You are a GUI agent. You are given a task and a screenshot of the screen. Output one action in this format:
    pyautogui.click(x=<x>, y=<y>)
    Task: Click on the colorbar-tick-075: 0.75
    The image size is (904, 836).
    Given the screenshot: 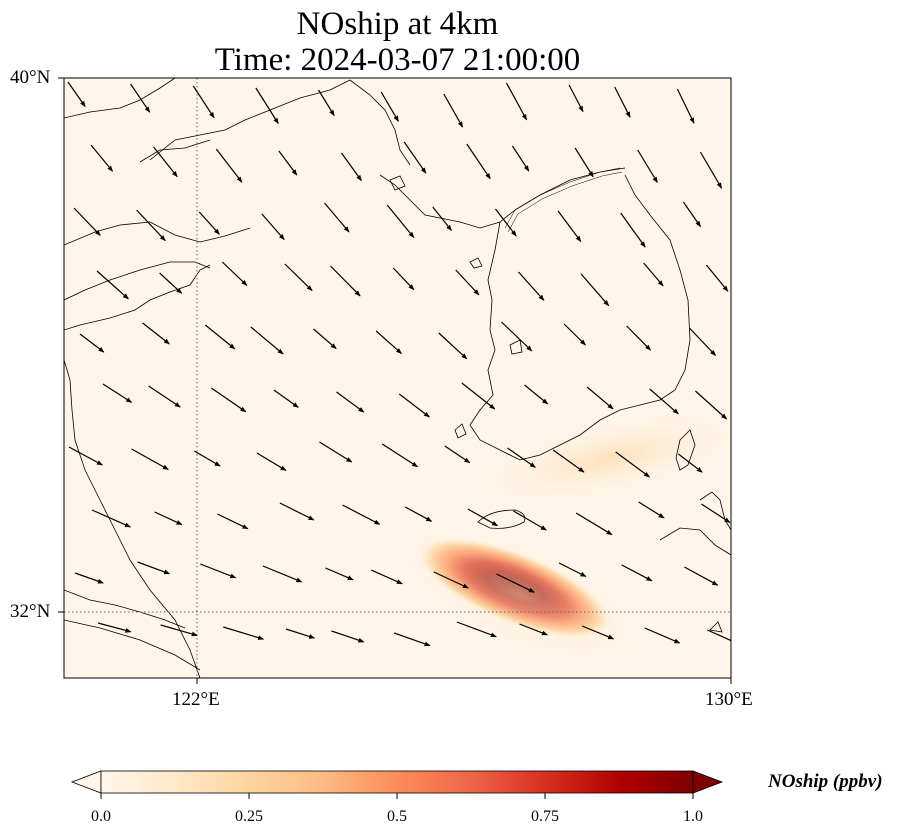 What is the action you would take?
    pyautogui.click(x=545, y=816)
    